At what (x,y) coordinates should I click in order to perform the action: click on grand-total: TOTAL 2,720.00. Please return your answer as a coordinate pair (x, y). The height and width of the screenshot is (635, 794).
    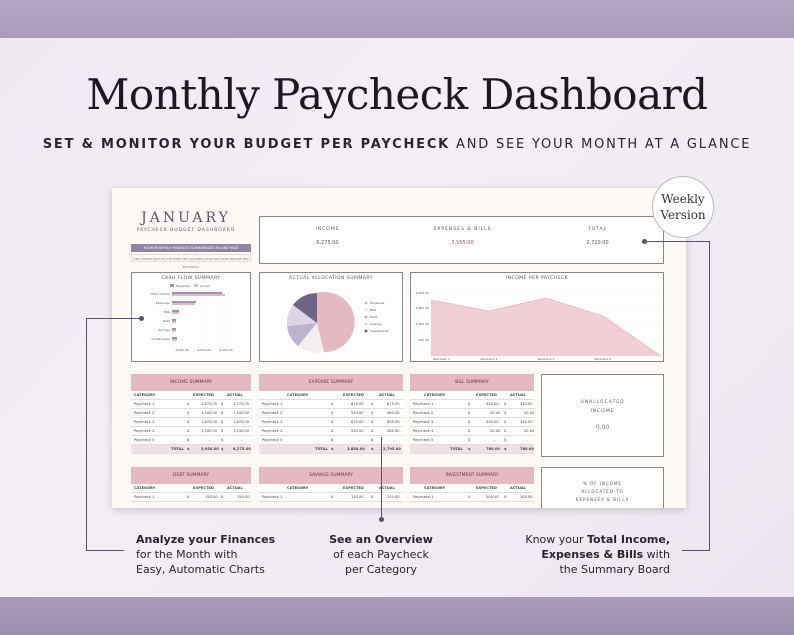
    Looking at the image, I should click on (597, 236).